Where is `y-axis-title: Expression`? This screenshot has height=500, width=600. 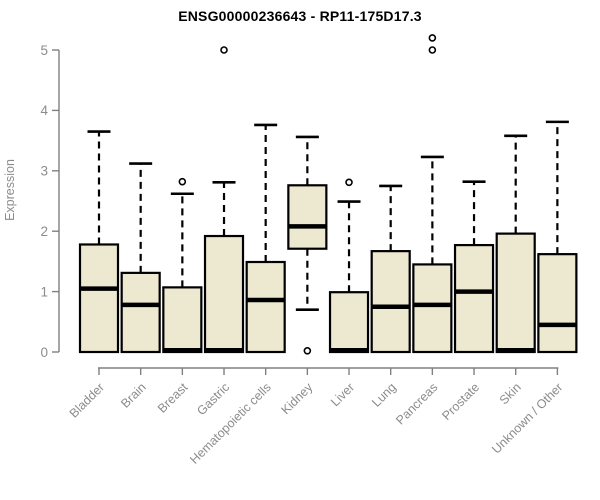 y-axis-title: Expression is located at coordinates (10, 190).